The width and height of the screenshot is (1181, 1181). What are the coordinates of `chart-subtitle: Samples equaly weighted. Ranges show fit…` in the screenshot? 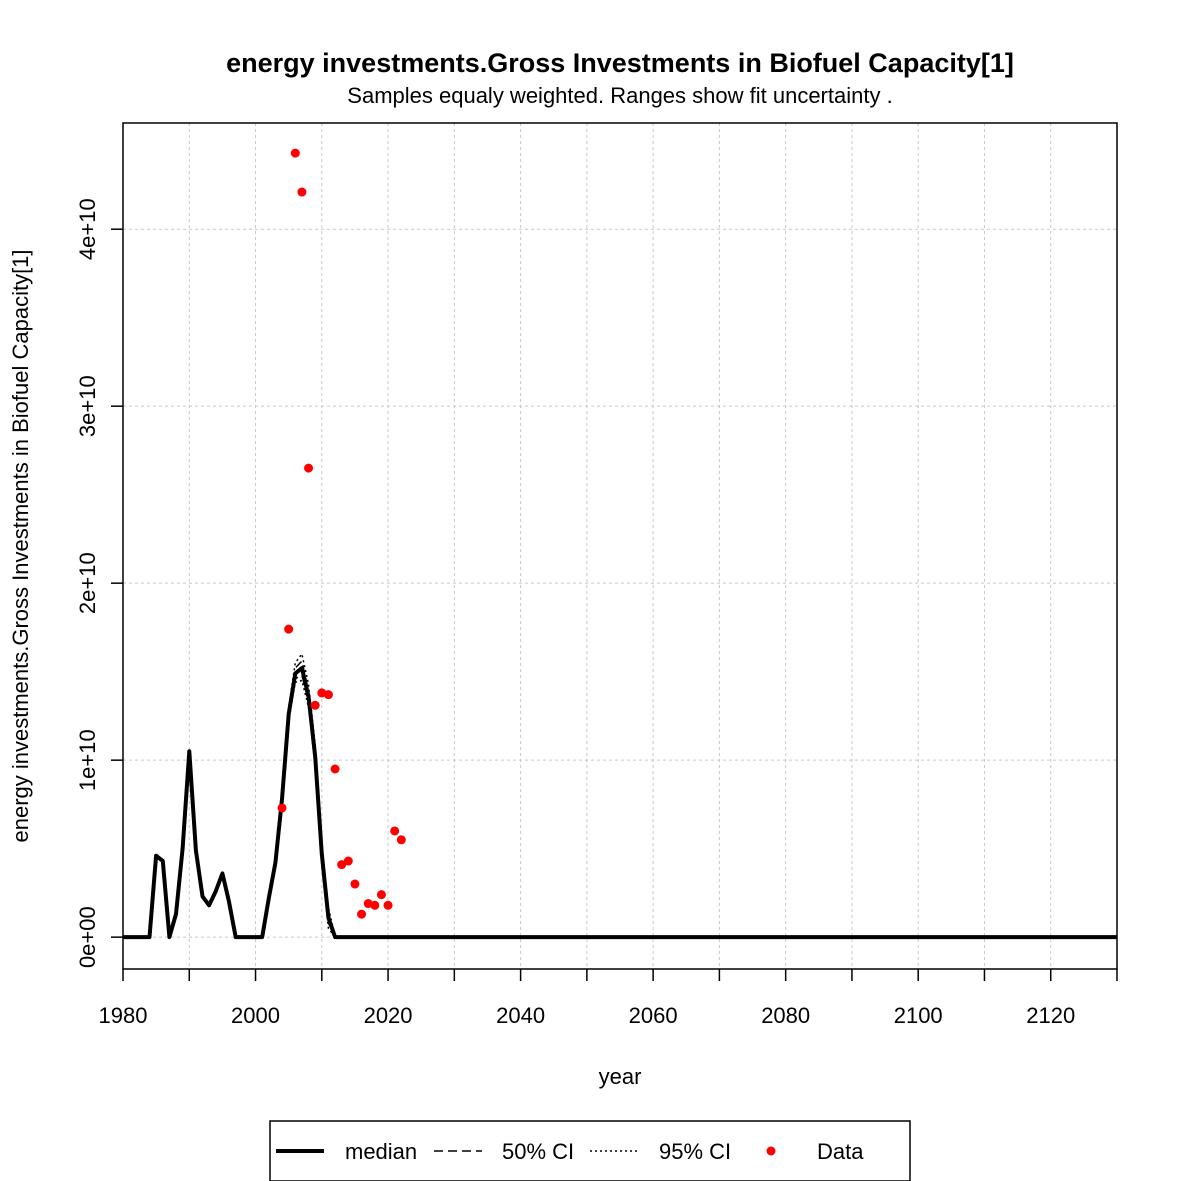 It's located at (619, 95).